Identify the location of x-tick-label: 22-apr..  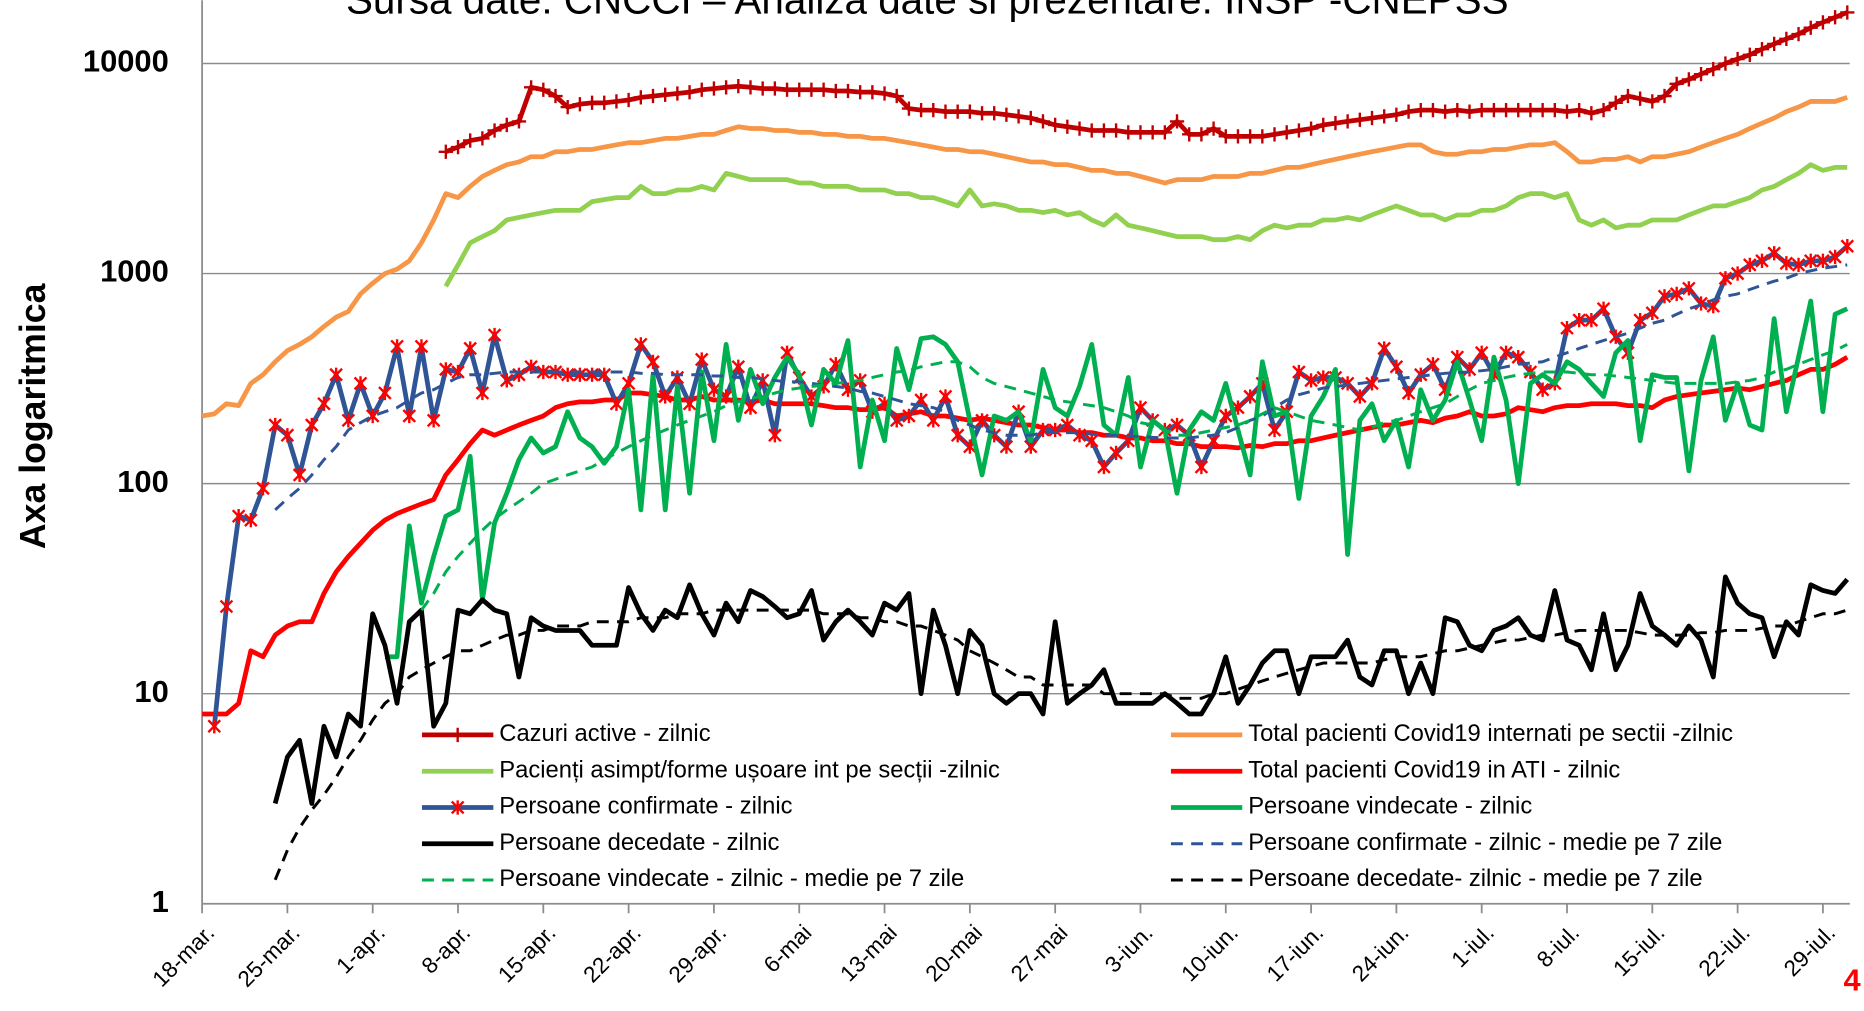
(612, 953).